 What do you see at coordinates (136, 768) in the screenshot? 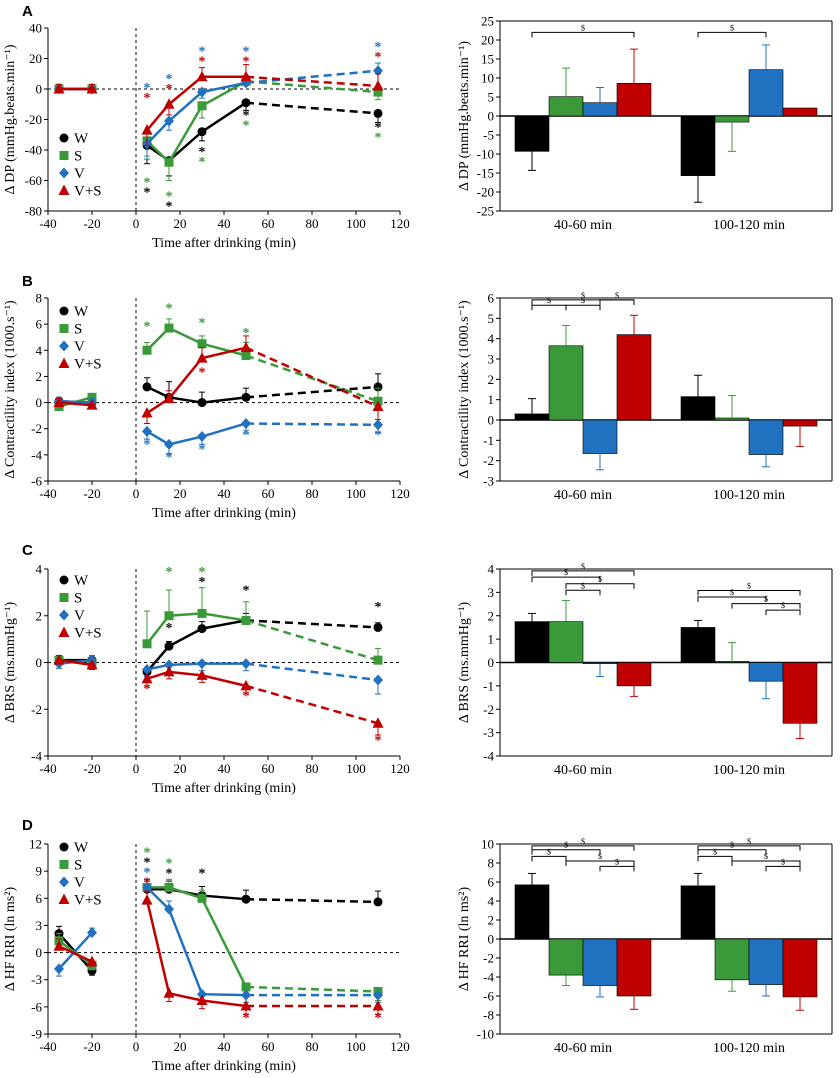
I see `x-tick-label: 0` at bounding box center [136, 768].